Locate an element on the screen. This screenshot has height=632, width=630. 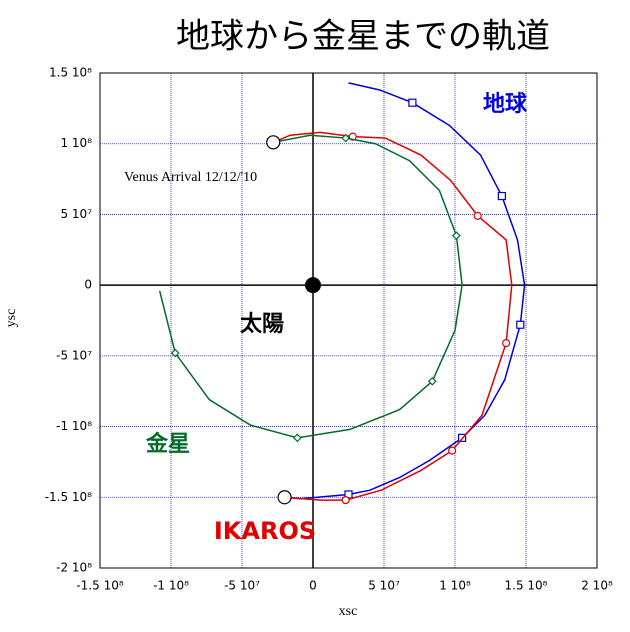
x-tick-label: 1.5 10⁸ is located at coordinates (526, 586).